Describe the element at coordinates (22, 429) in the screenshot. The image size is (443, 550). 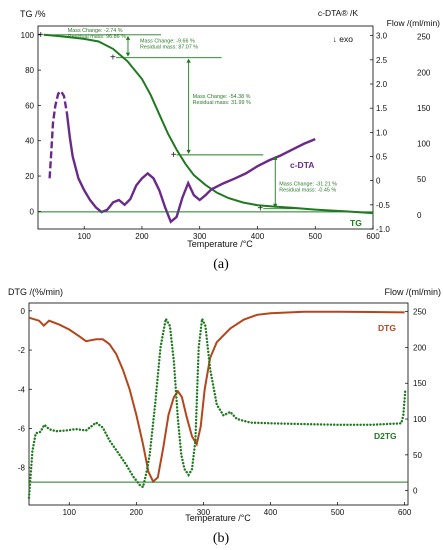
I see `y-tick-label: -6` at that location.